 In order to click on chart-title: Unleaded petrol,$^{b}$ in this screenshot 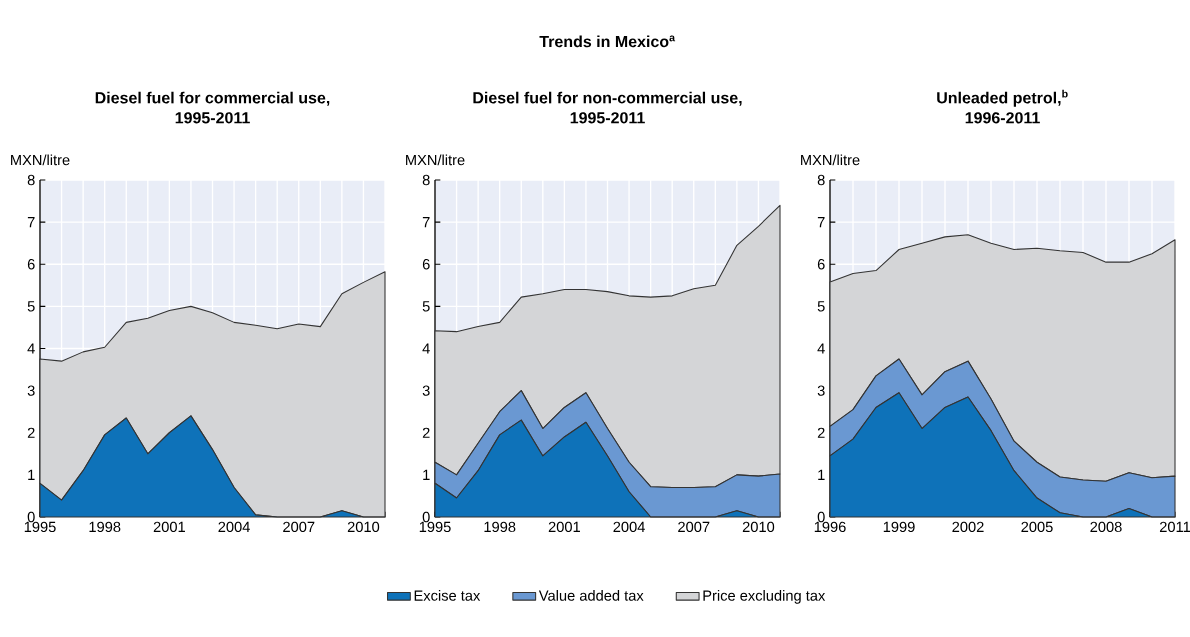, I will do `click(1002, 98)`.